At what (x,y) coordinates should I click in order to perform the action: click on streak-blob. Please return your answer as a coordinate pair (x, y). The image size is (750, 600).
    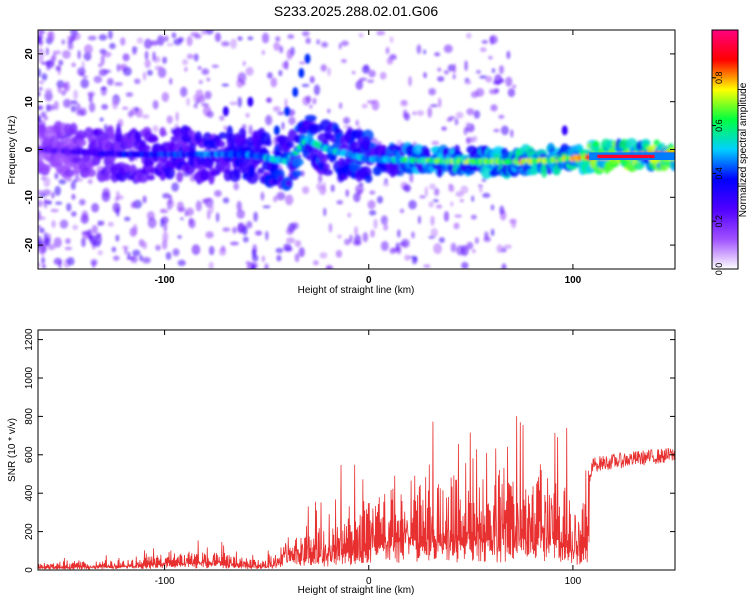
    Looking at the image, I should click on (250, 101).